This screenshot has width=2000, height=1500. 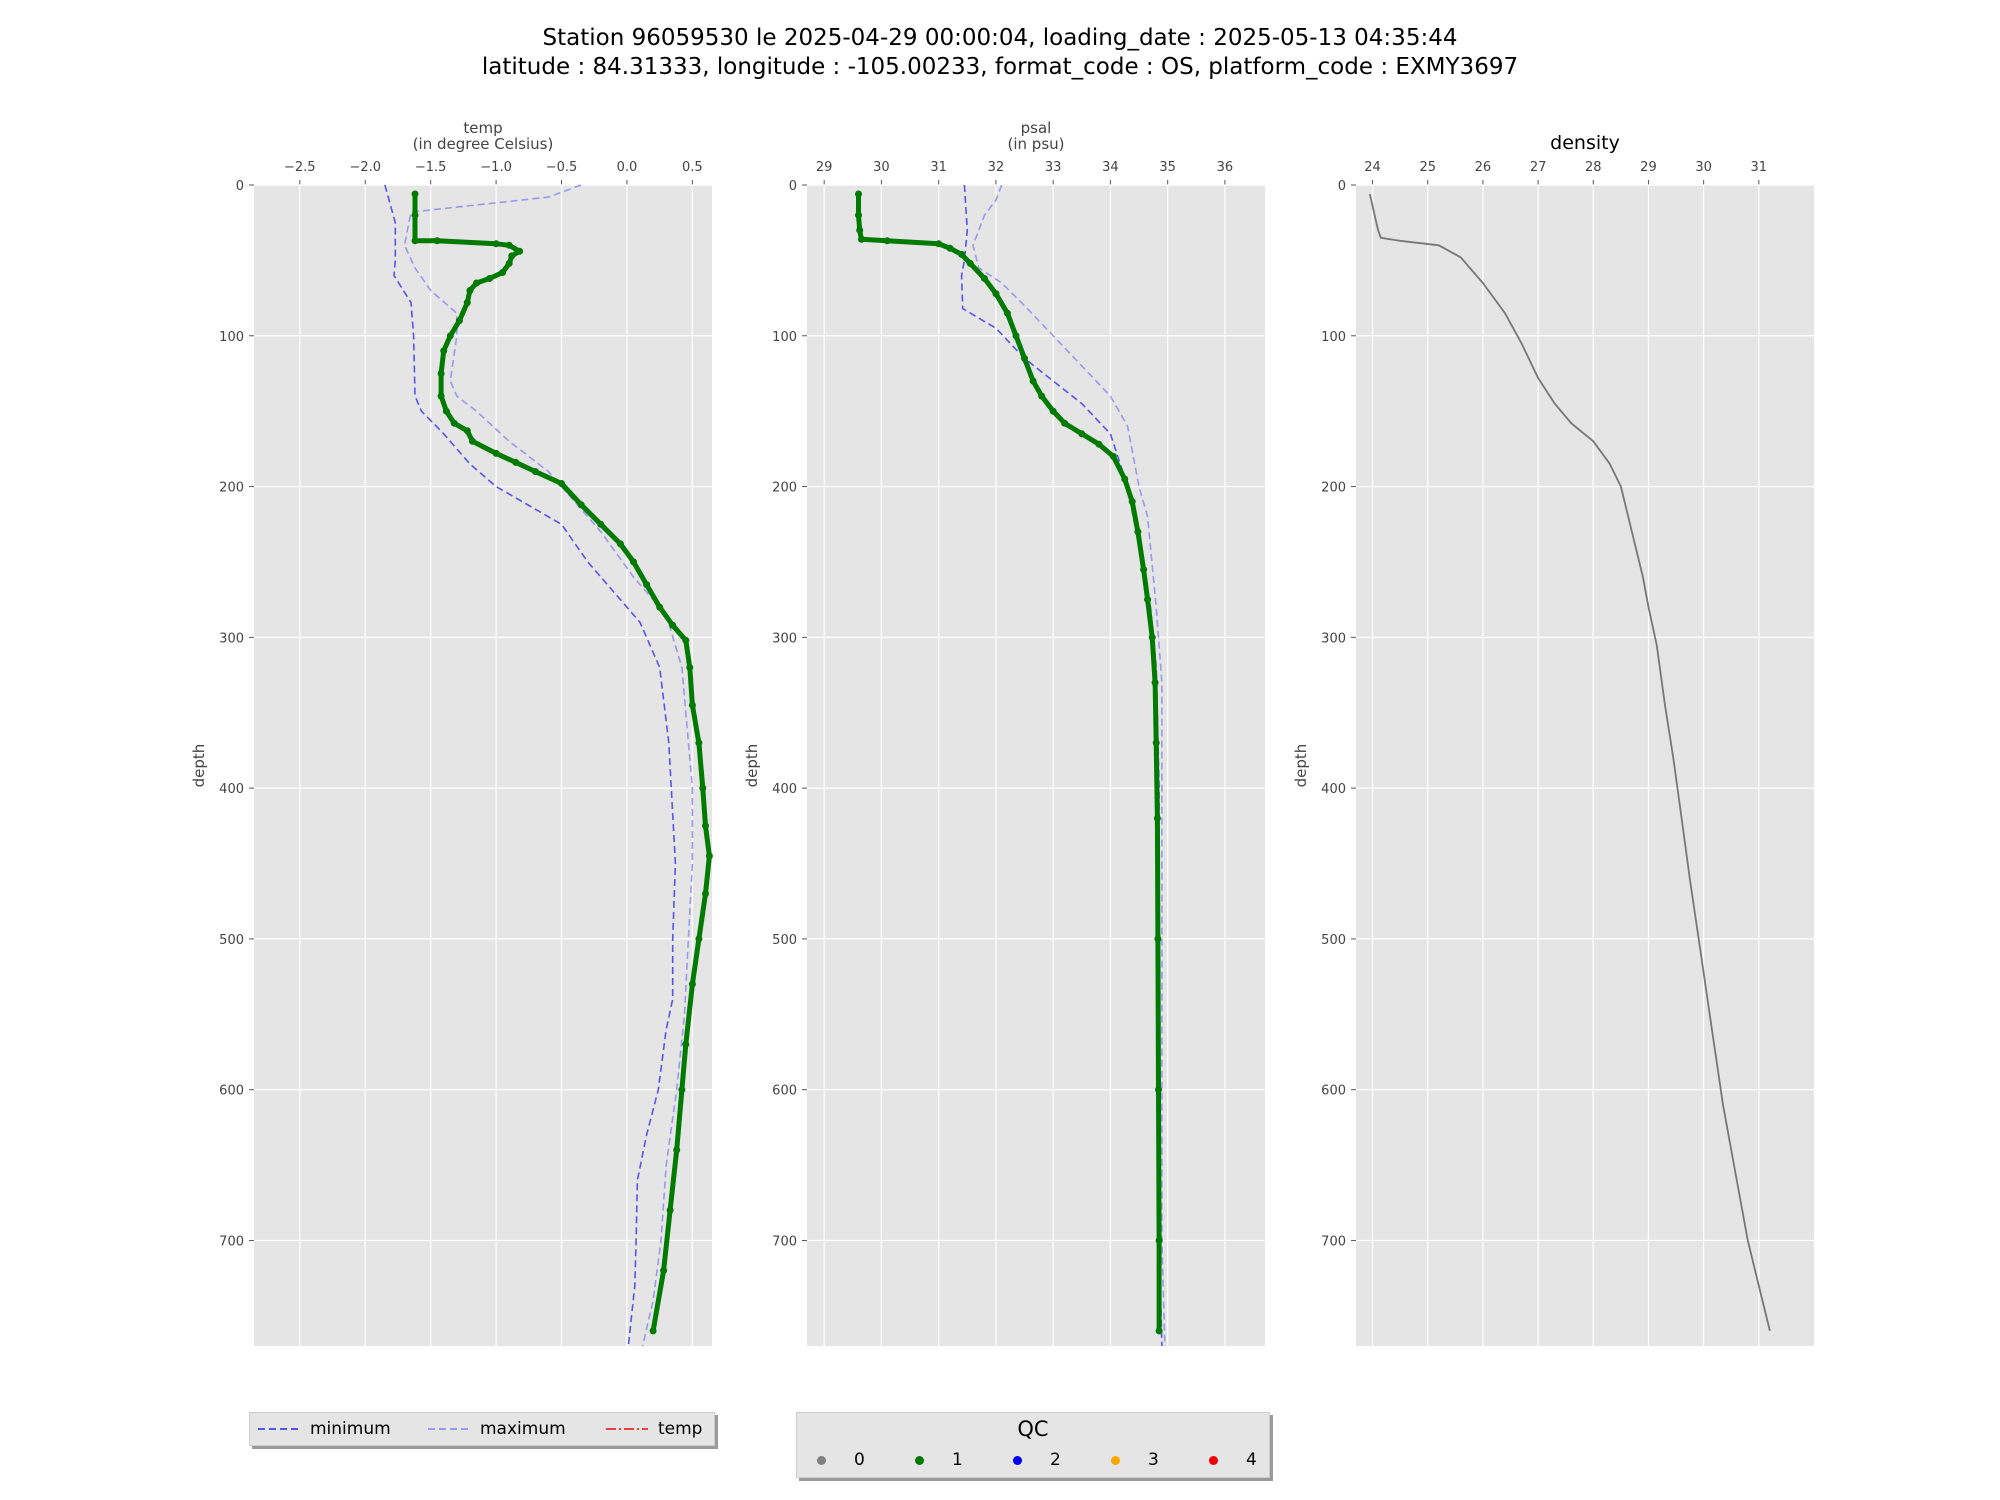 I want to click on panel-title: temp, so click(x=482, y=128).